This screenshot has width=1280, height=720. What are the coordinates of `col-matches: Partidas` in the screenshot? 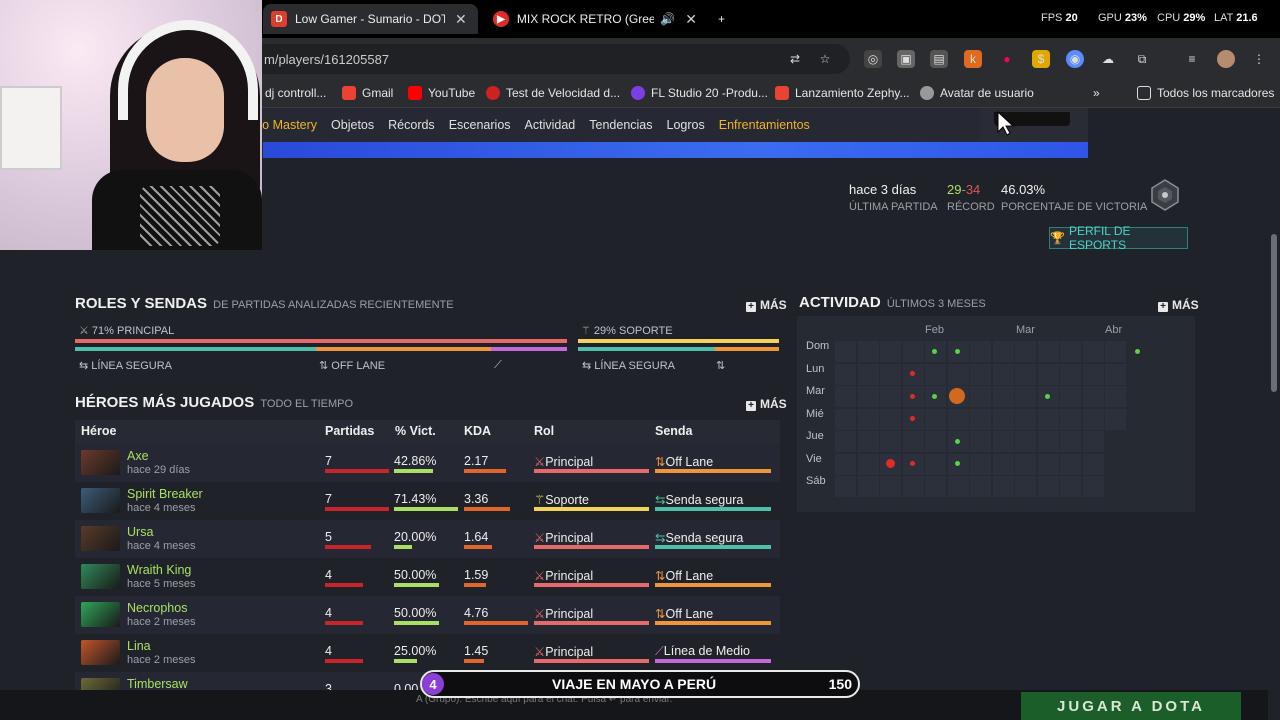 It's located at (350, 431).